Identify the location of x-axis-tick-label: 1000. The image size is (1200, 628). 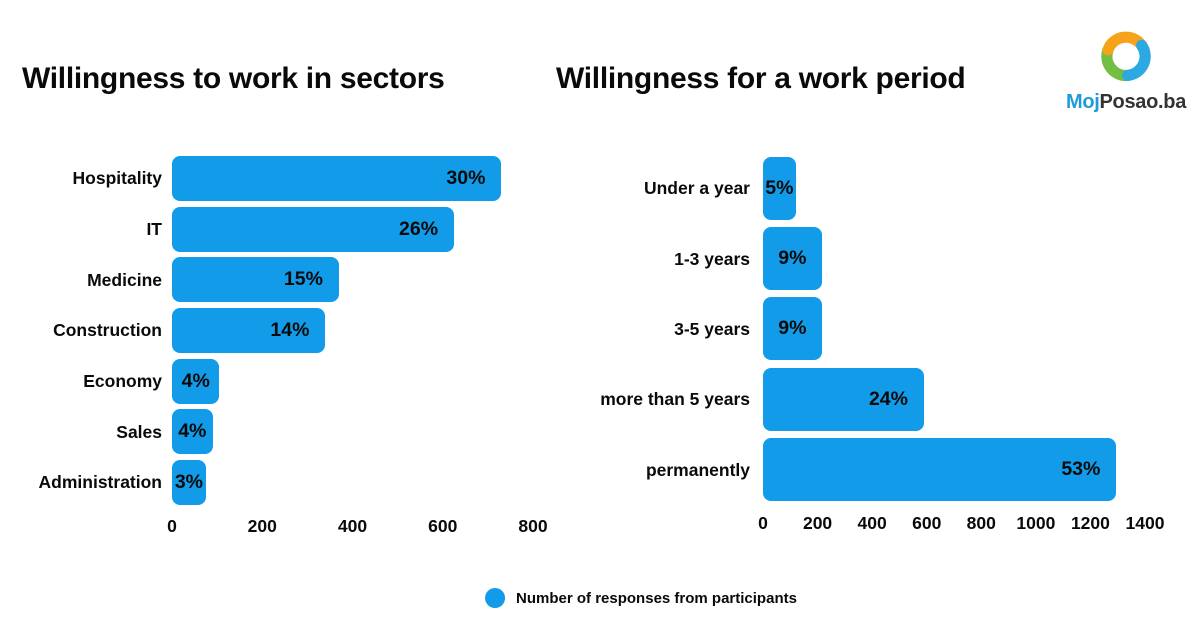
(1036, 522).